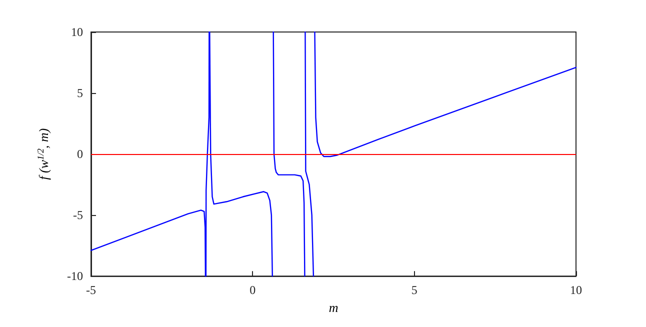  Describe the element at coordinates (77, 32) in the screenshot. I see `y-tick-label: 10` at that location.